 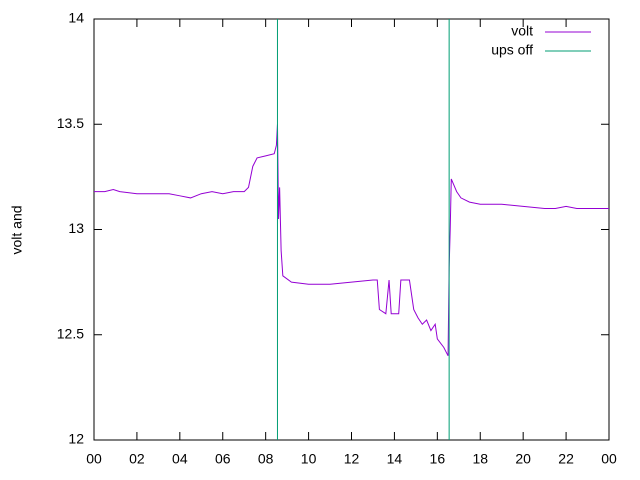 What do you see at coordinates (480, 459) in the screenshot?
I see `x-tick-label: 18` at bounding box center [480, 459].